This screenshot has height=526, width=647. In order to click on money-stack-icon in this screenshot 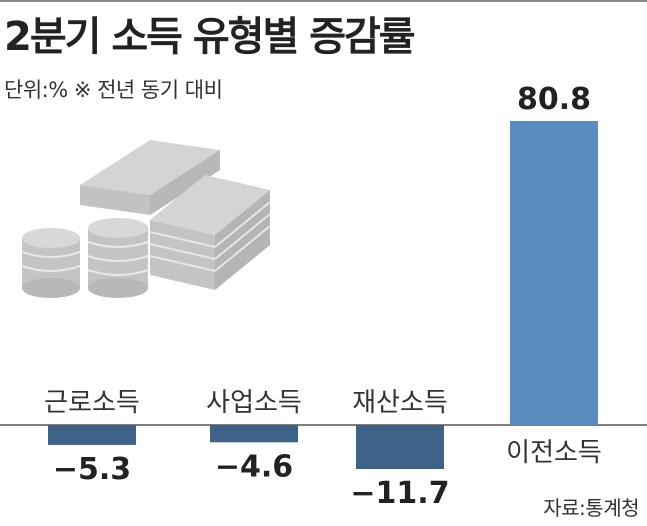, I will do `click(146, 219)`.